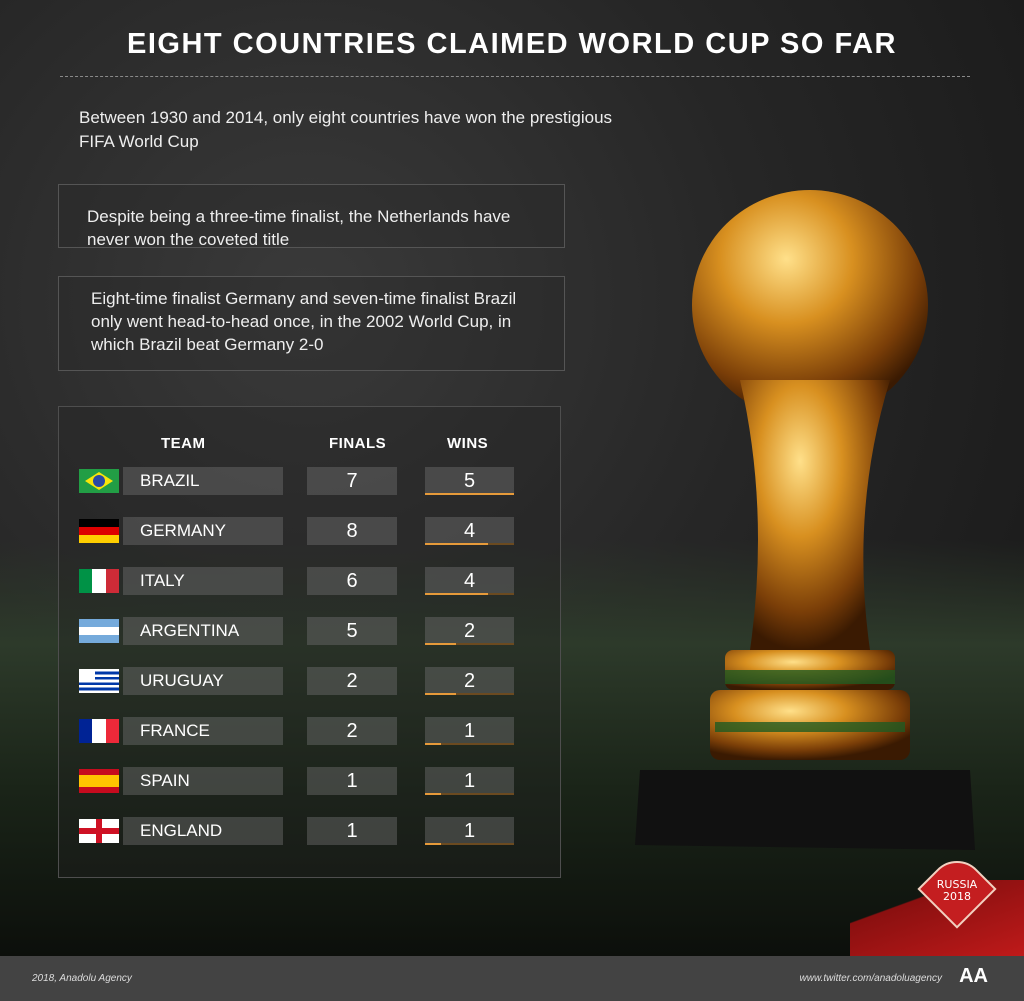 Image resolution: width=1024 pixels, height=1001 pixels. I want to click on team-name: SPAIN, so click(203, 781).